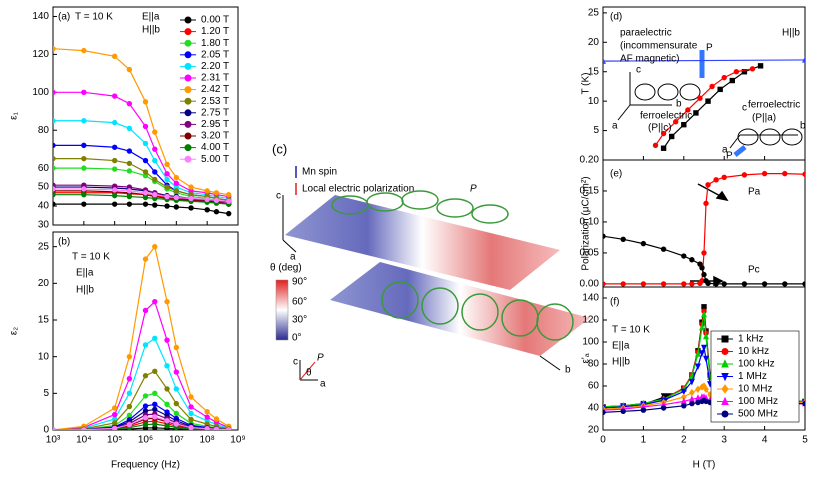 This screenshot has width=822, height=478. Describe the element at coordinates (744, 108) in the screenshot. I see `annotation: c` at that location.